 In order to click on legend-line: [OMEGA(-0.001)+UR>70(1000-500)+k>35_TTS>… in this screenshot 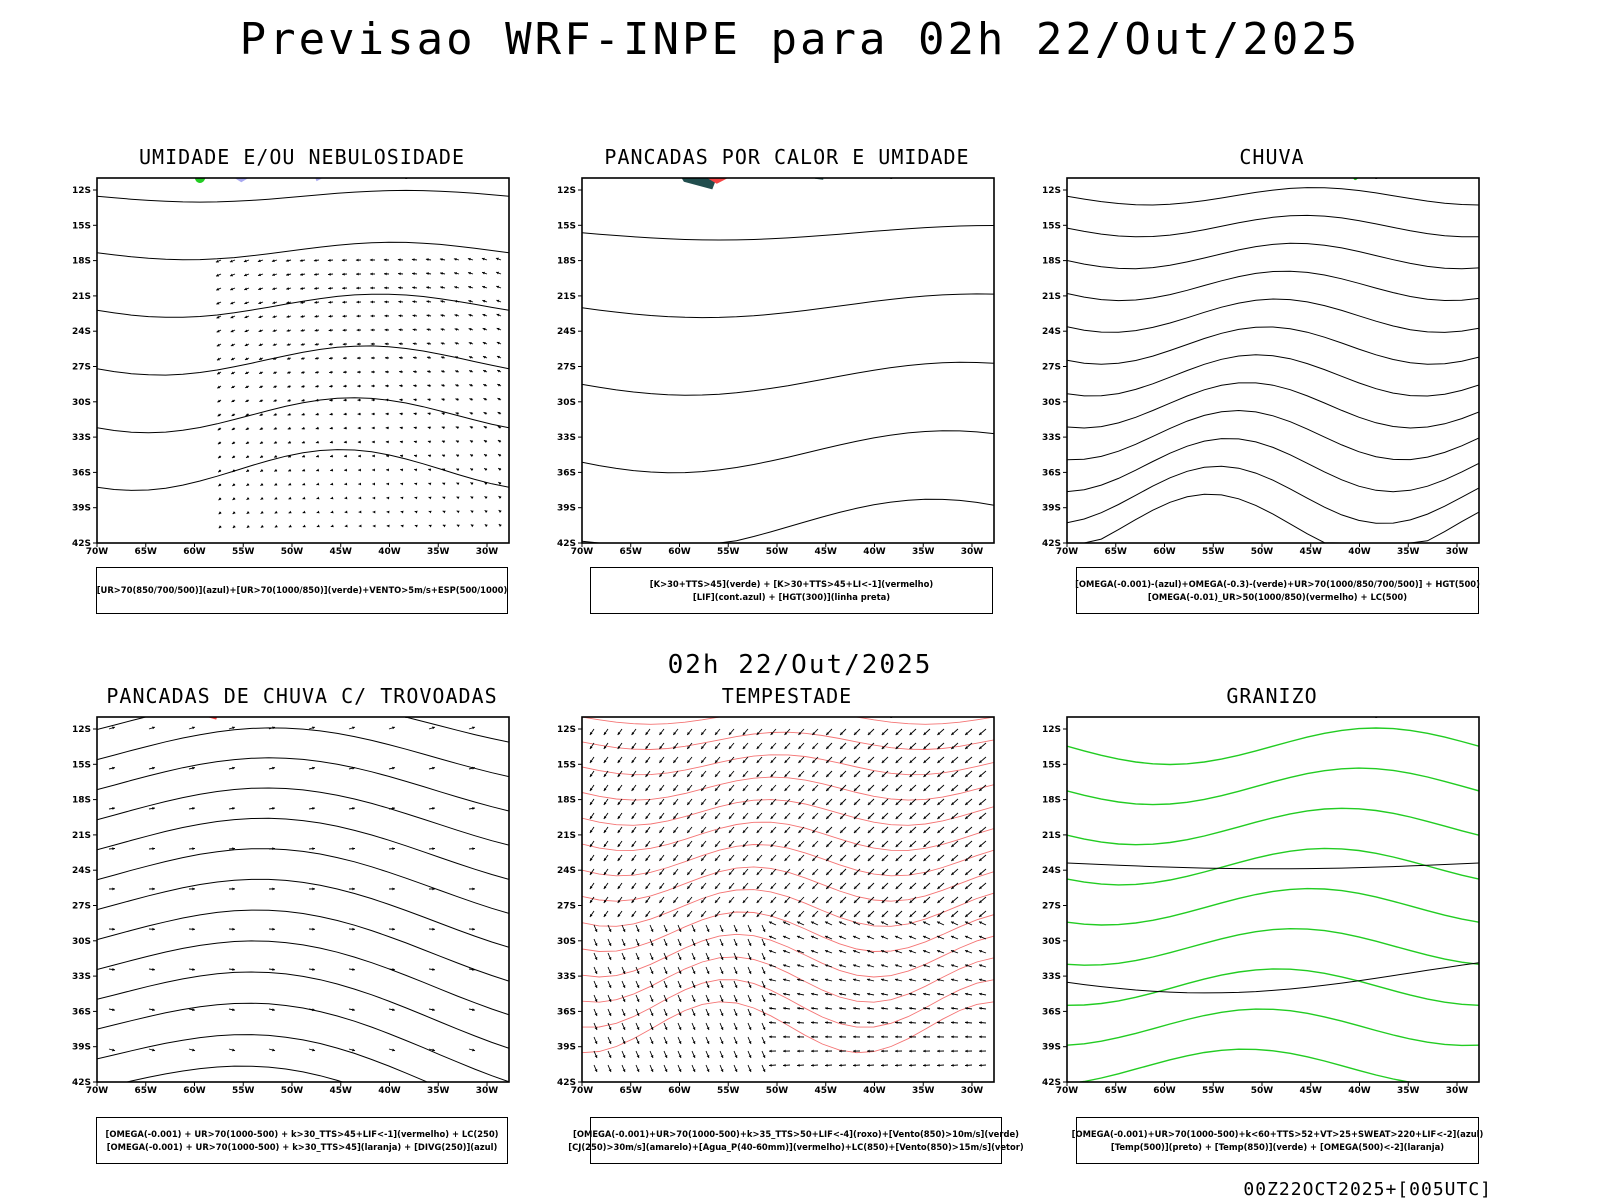, I will do `click(796, 1133)`.